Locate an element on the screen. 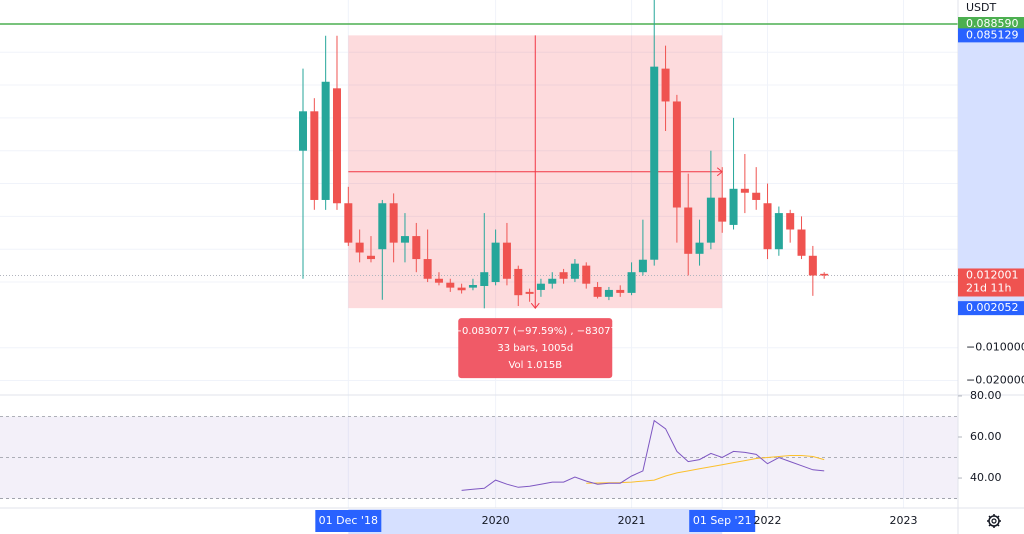 The image size is (1024, 534). x-tick-label: 2023 is located at coordinates (903, 520).